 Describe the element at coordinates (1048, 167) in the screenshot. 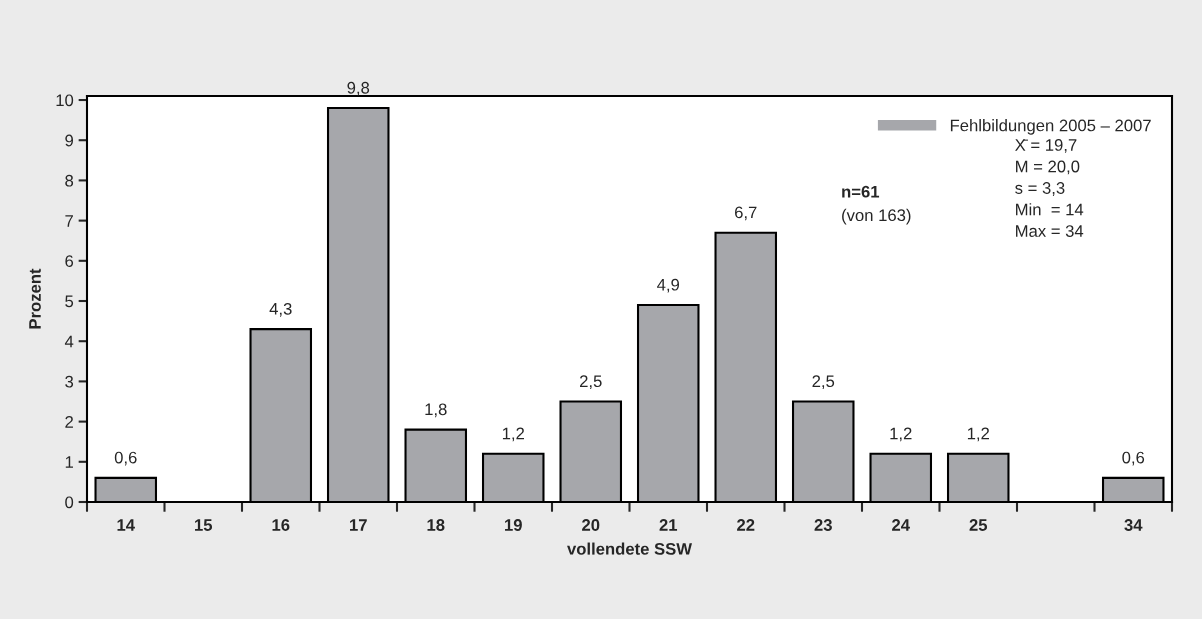

I see `annotation: M = 20,0` at that location.